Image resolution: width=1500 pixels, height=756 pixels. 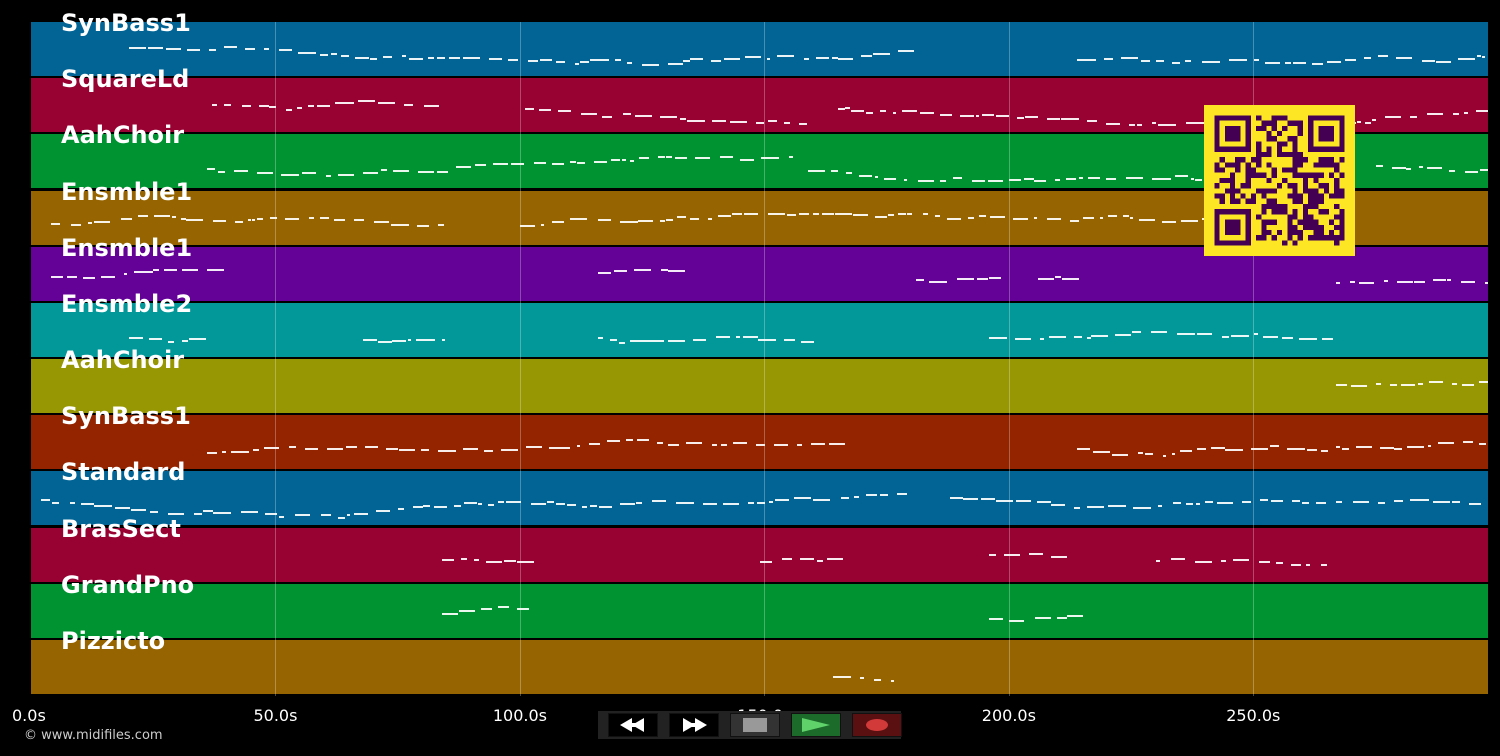 I want to click on rewind-button, so click(x=633, y=725).